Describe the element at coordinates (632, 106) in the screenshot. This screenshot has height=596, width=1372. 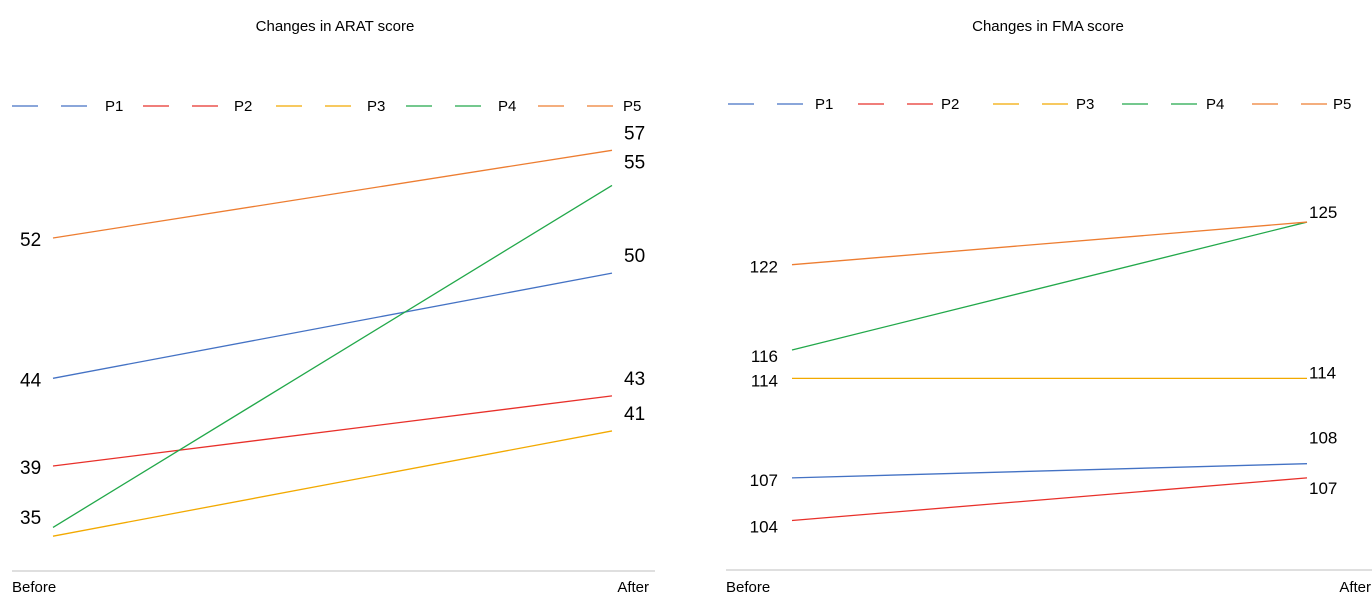
I see `arat-legend-p5-label: P5` at that location.